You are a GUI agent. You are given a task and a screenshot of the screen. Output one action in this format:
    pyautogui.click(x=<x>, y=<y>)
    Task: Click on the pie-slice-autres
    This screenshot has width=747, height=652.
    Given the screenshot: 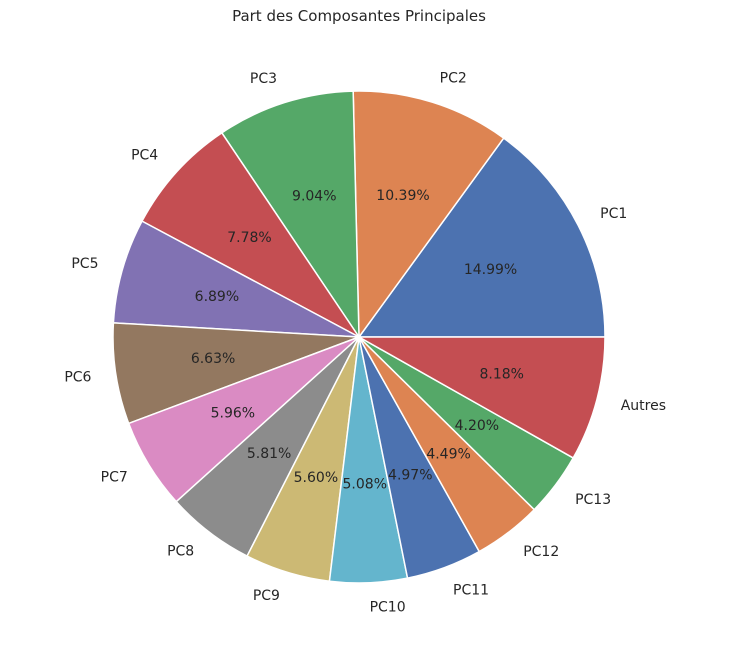 What is the action you would take?
    pyautogui.click(x=482, y=397)
    